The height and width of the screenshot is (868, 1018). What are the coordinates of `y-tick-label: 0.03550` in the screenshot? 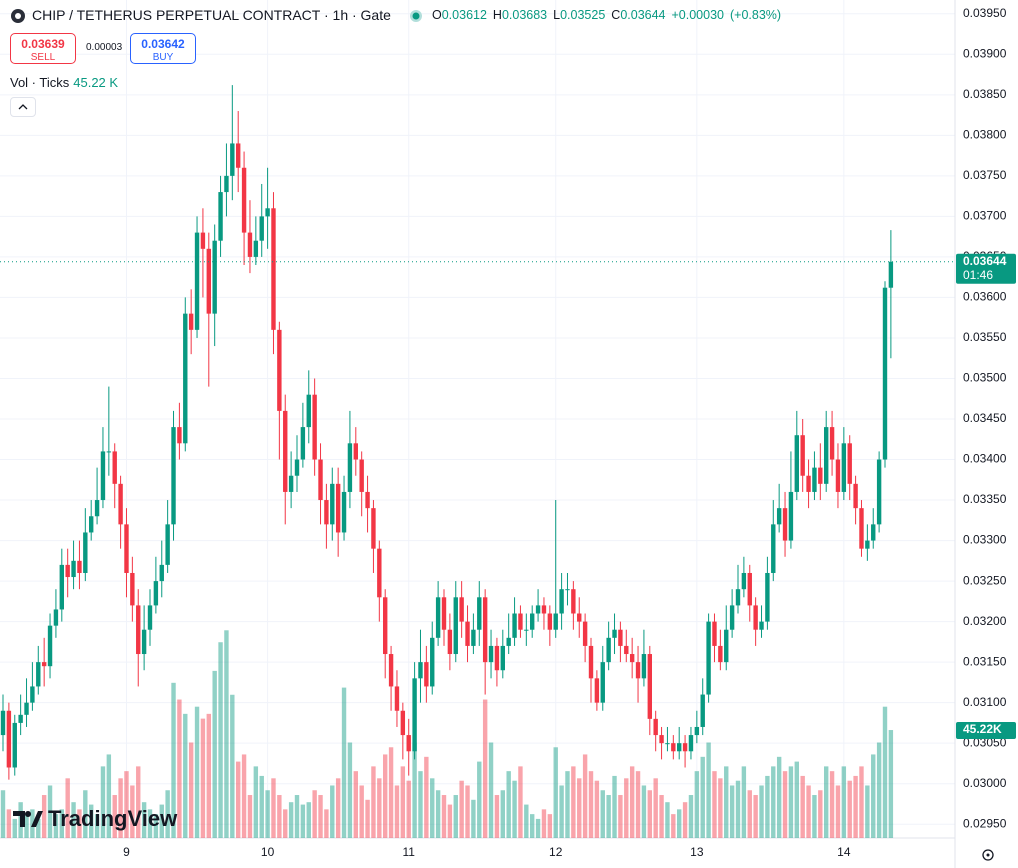 It's located at (985, 337).